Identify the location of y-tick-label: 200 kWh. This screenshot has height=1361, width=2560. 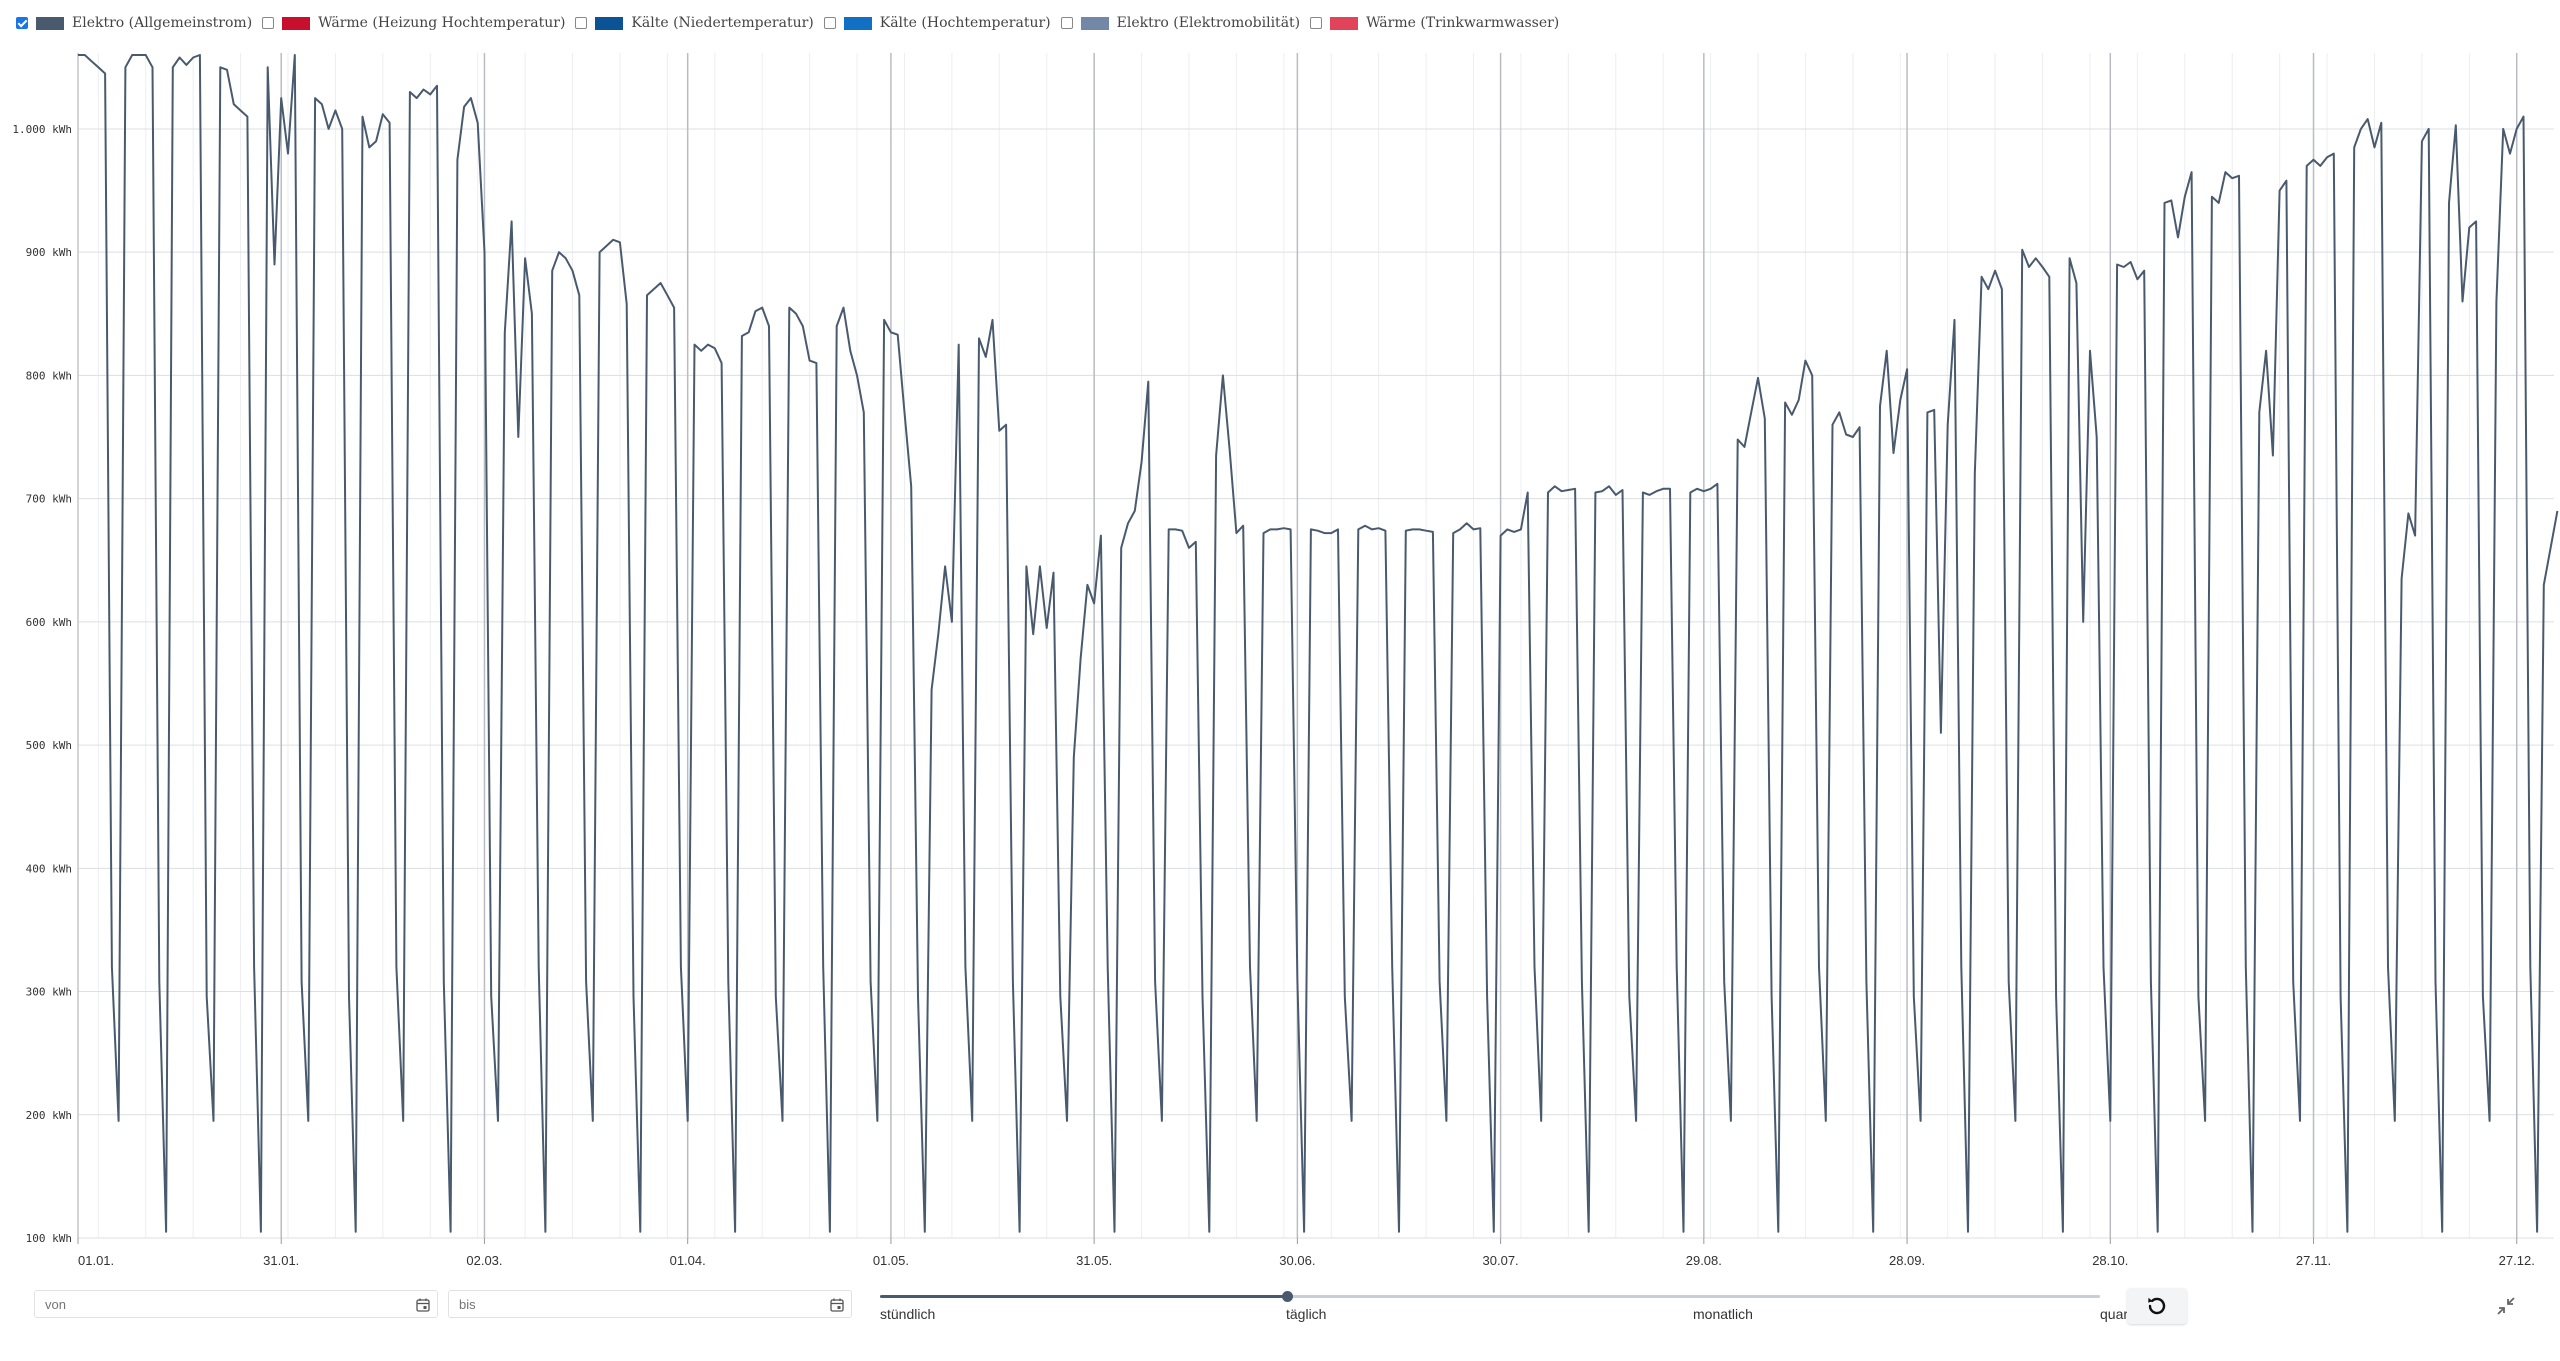
(49, 1115).